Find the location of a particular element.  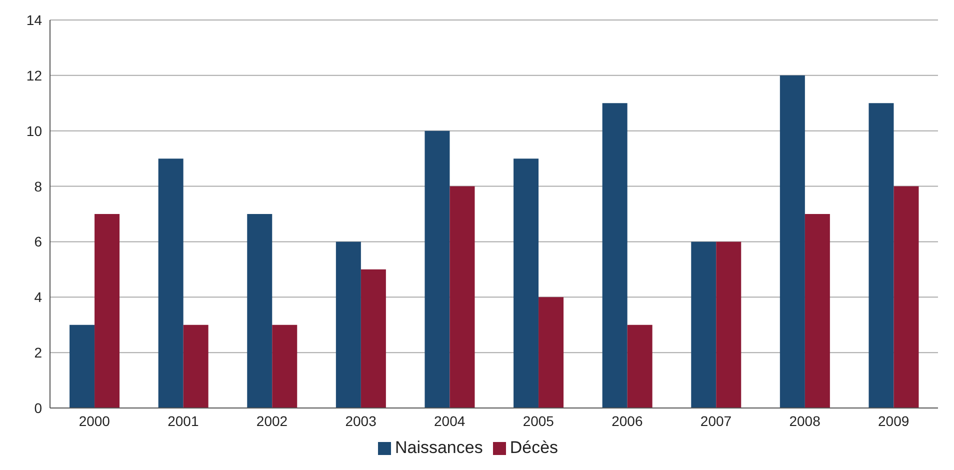

y-tick-label: 10 is located at coordinates (34, 130).